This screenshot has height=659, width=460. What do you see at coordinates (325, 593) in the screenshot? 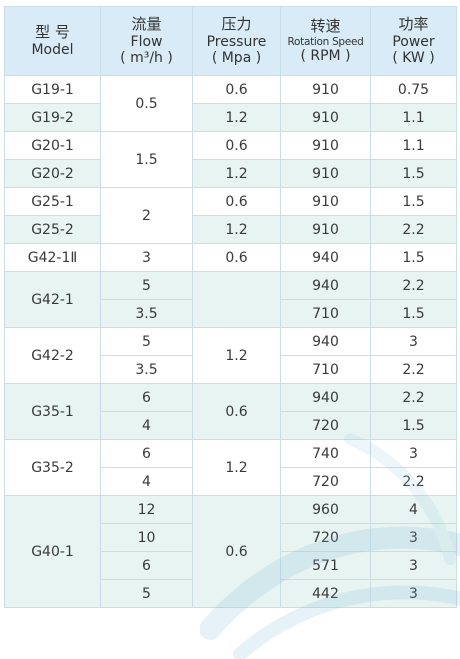
I see `speed-cell: 442` at bounding box center [325, 593].